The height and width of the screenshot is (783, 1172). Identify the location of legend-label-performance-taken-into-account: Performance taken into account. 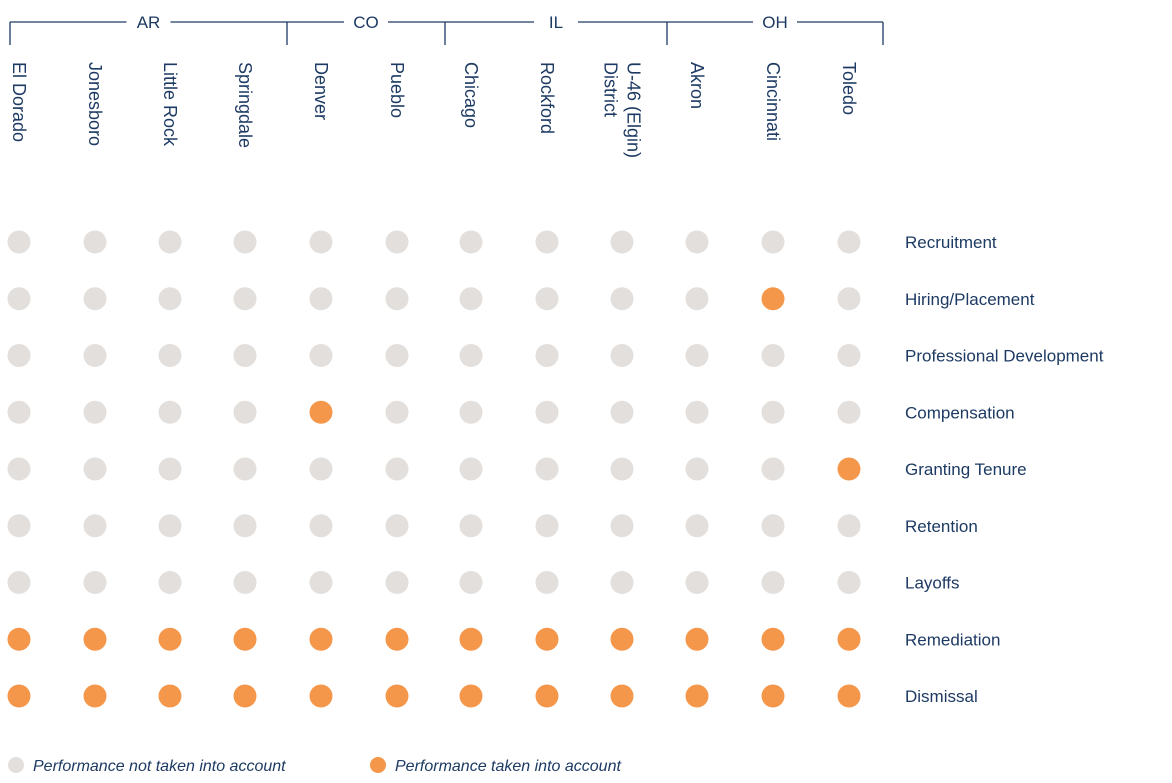
(508, 766).